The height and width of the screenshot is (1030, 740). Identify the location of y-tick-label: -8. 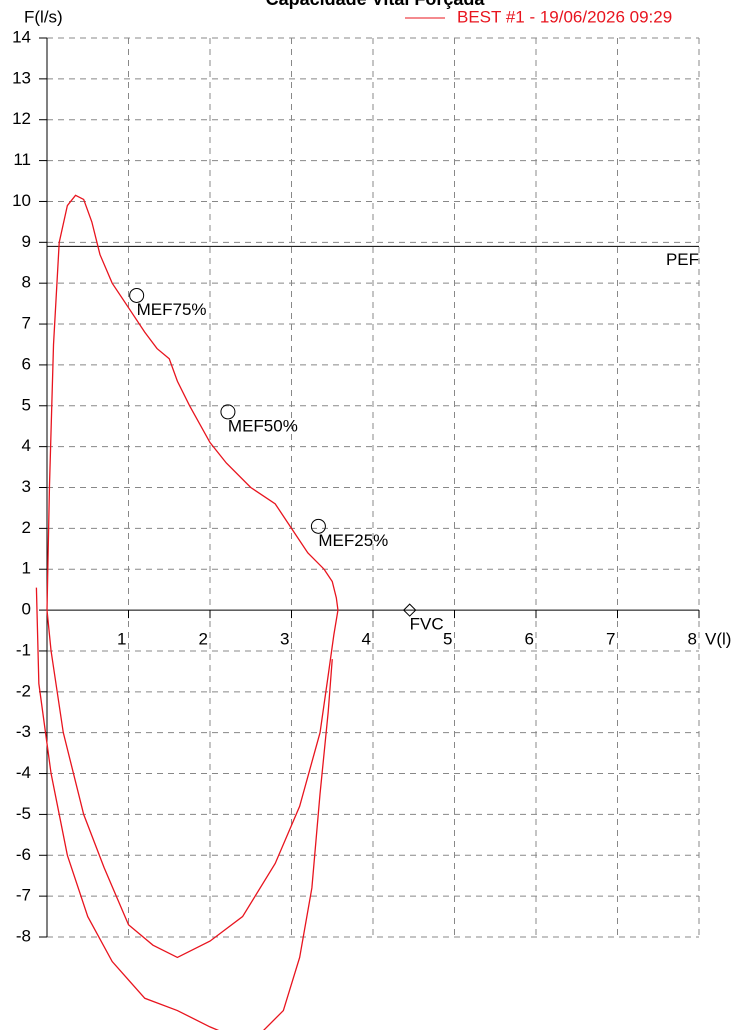
(23, 935).